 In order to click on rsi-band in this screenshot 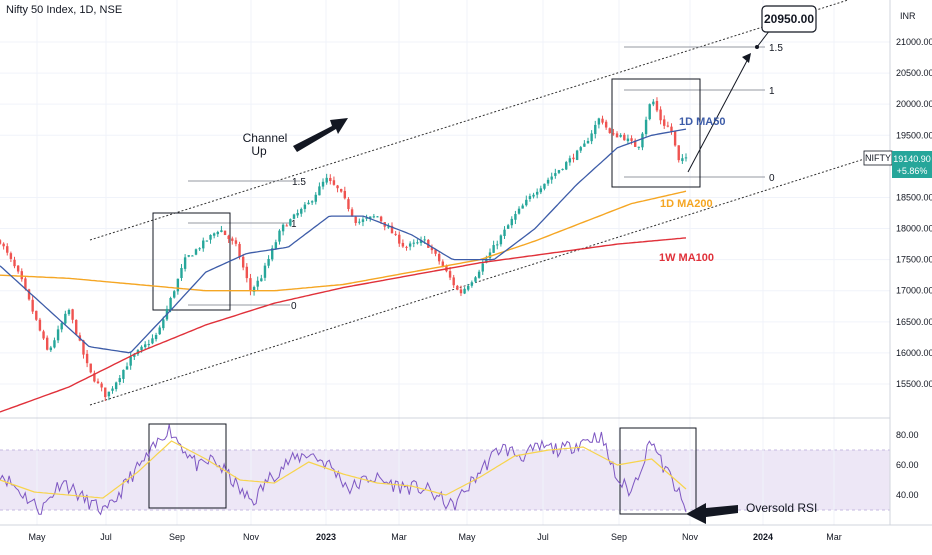, I will do `click(445, 480)`.